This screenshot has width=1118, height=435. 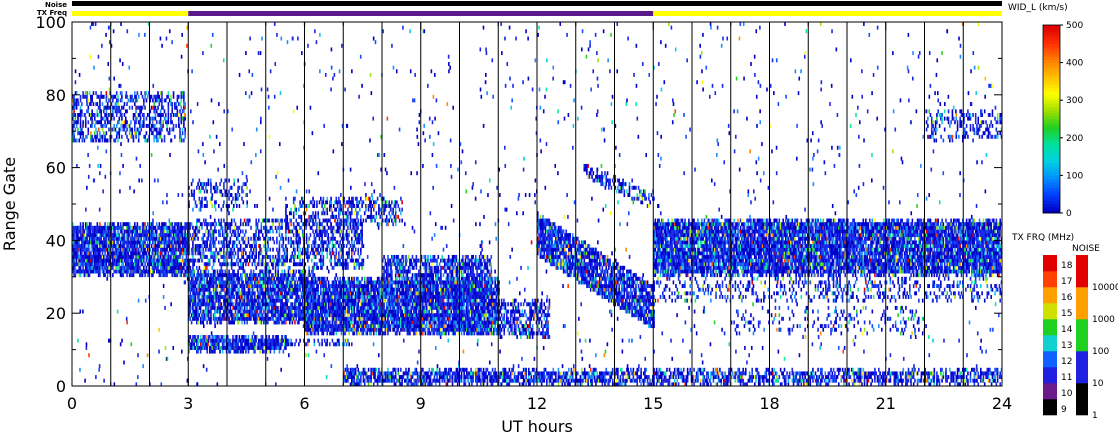 I want to click on echo-cell-2082, so click(x=191, y=282).